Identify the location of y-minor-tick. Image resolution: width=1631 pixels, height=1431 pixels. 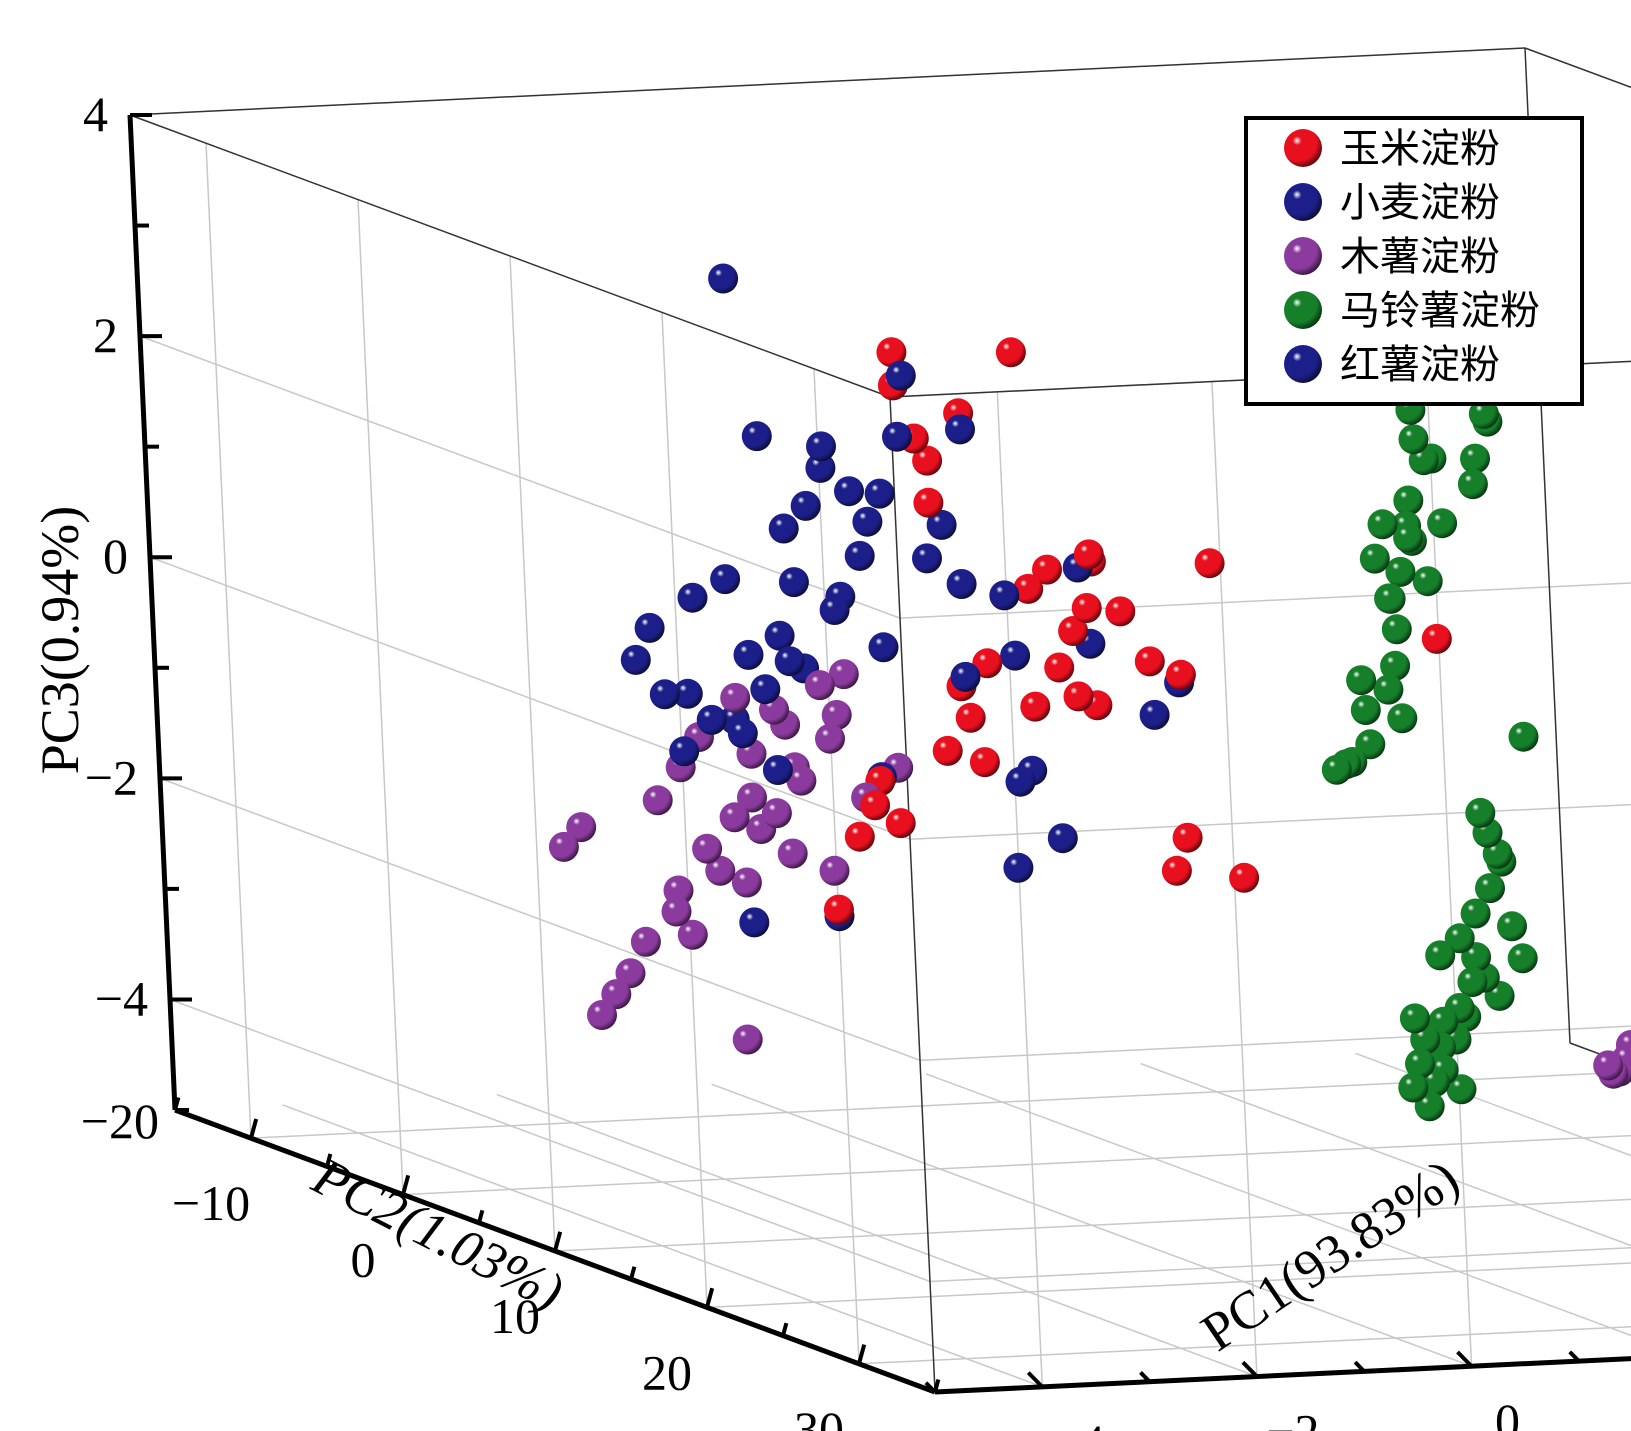
(177, 1103).